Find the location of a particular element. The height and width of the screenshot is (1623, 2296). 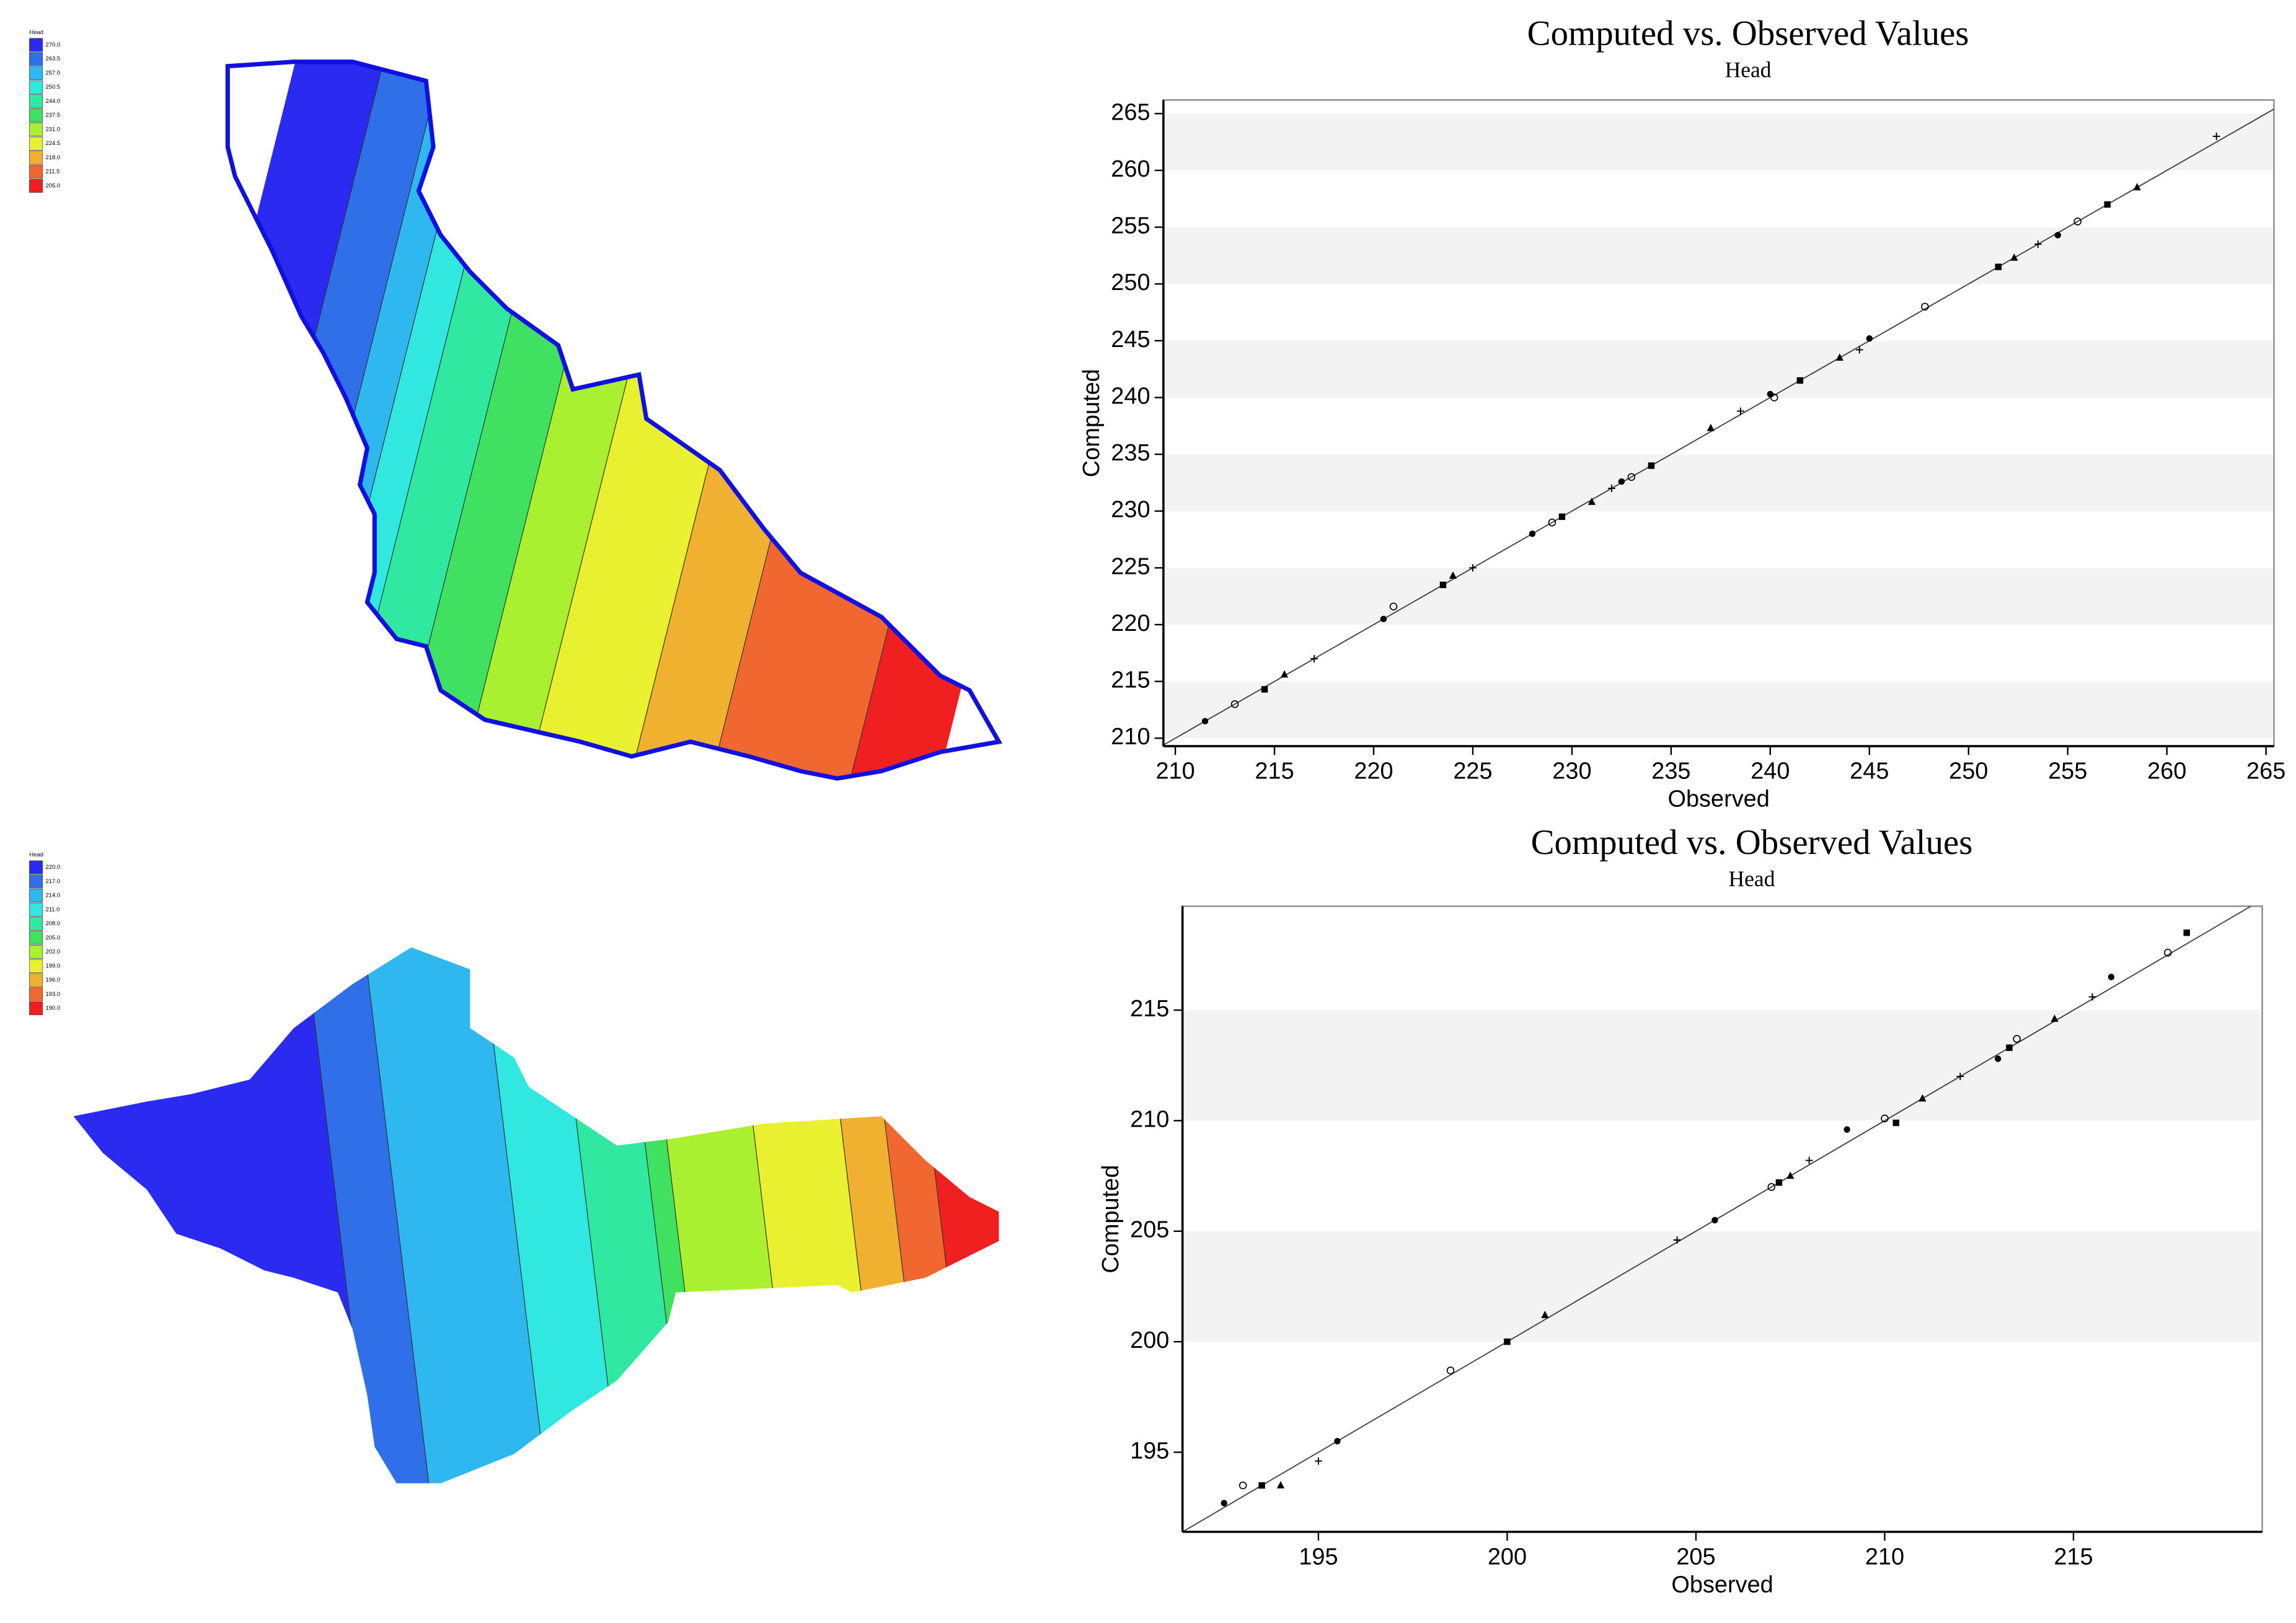

x-tick-label: 245 is located at coordinates (1869, 772).